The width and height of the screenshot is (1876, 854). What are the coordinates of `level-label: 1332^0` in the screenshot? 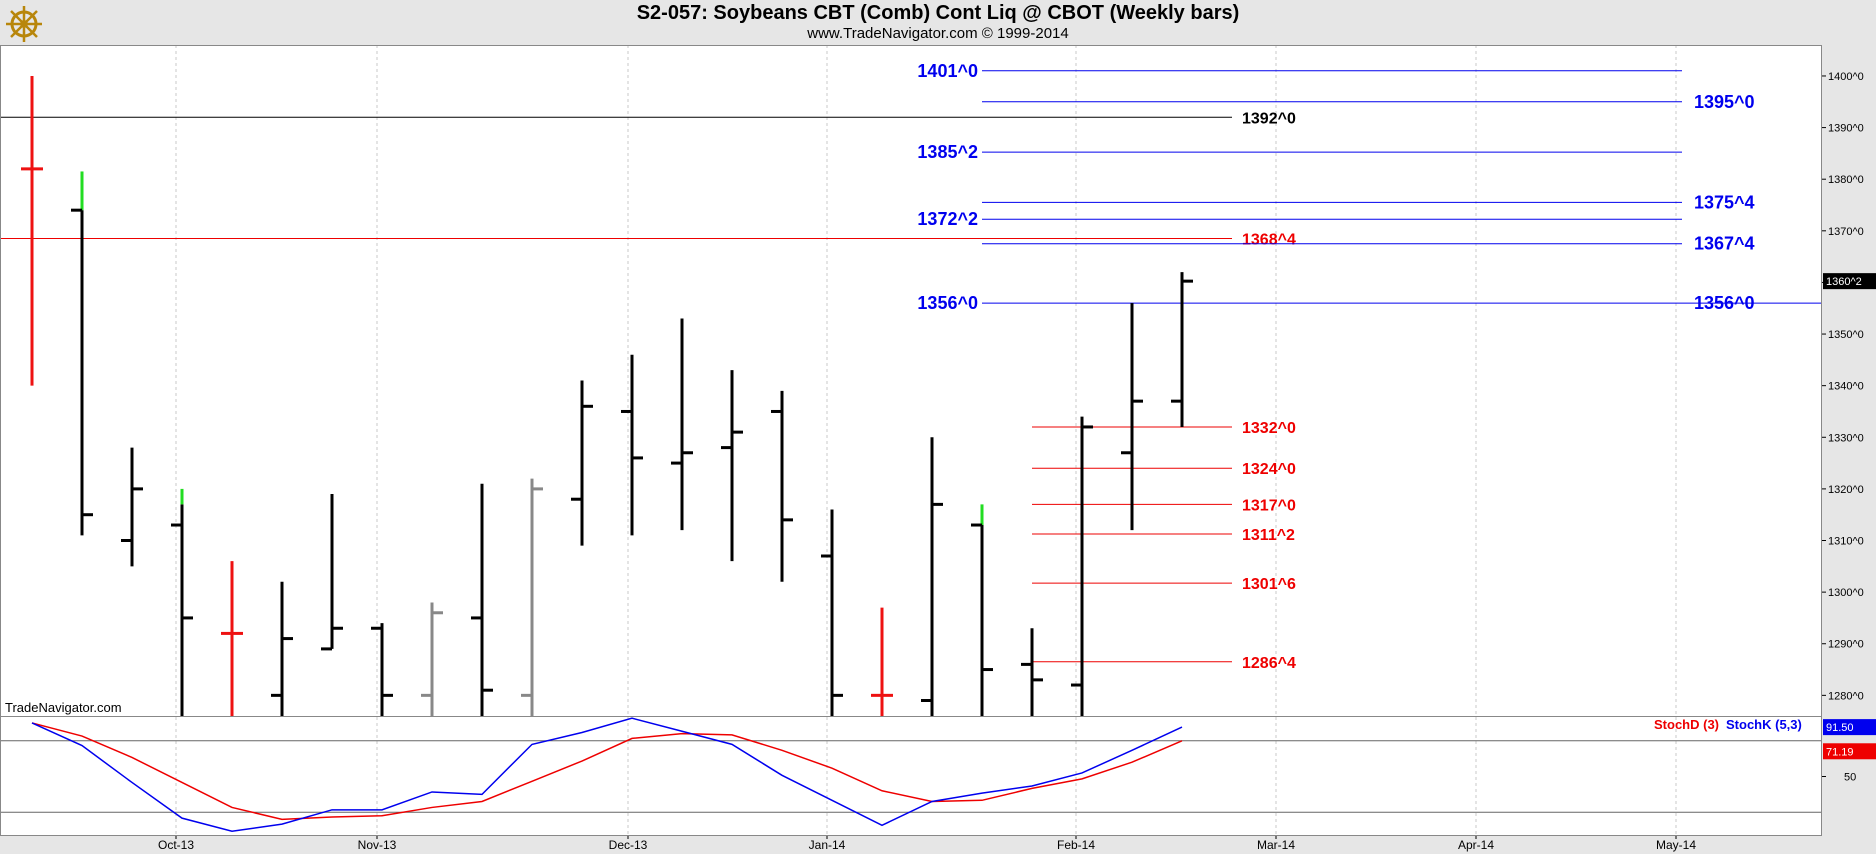 It's located at (1269, 428).